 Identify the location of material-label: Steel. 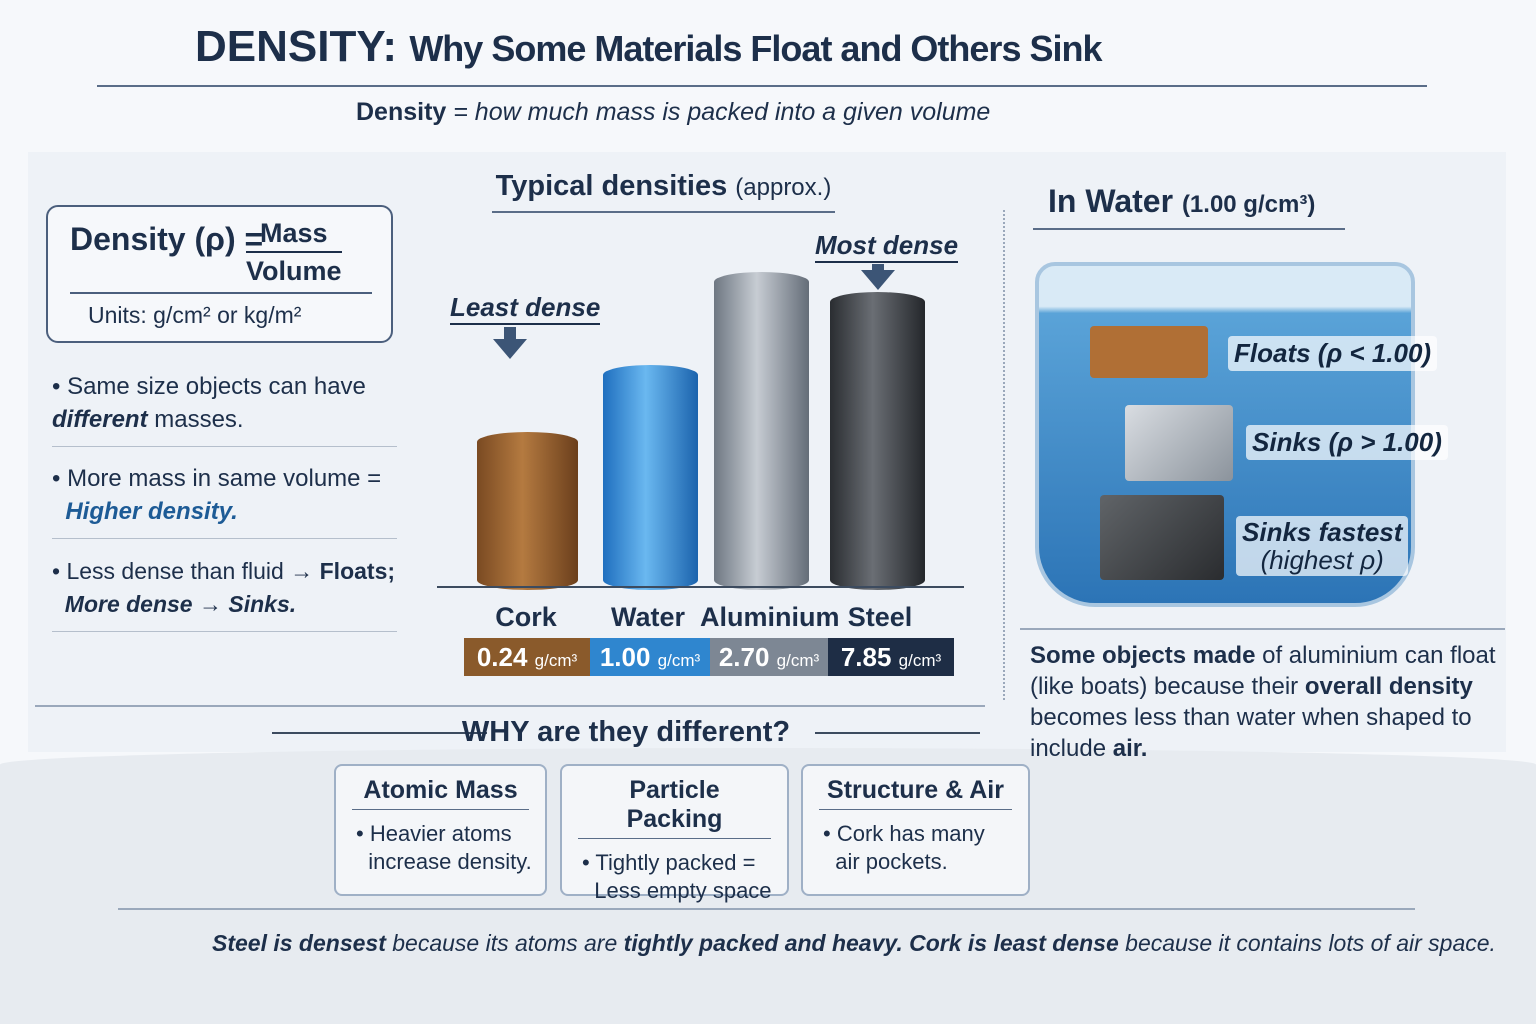
(880, 617).